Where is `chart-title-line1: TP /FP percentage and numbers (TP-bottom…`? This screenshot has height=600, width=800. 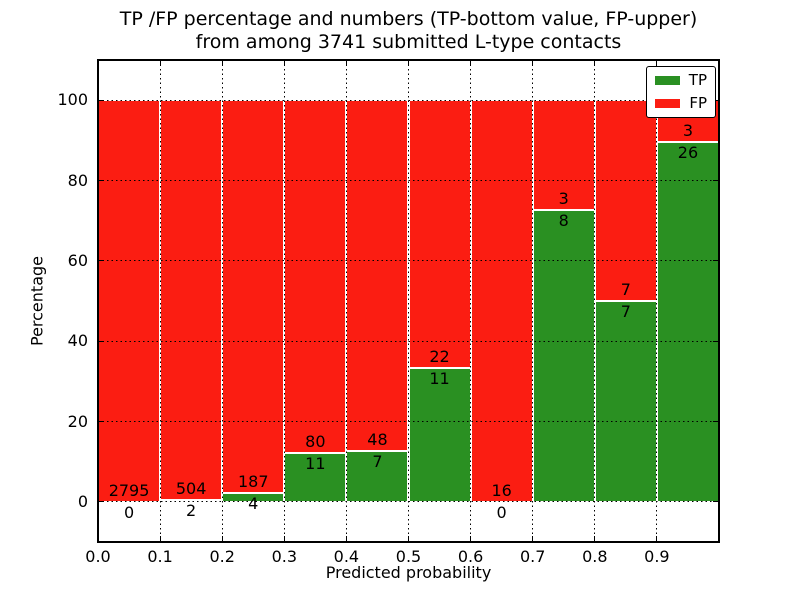
chart-title-line1: TP /FP percentage and numbers (TP-bottom… is located at coordinates (408, 19).